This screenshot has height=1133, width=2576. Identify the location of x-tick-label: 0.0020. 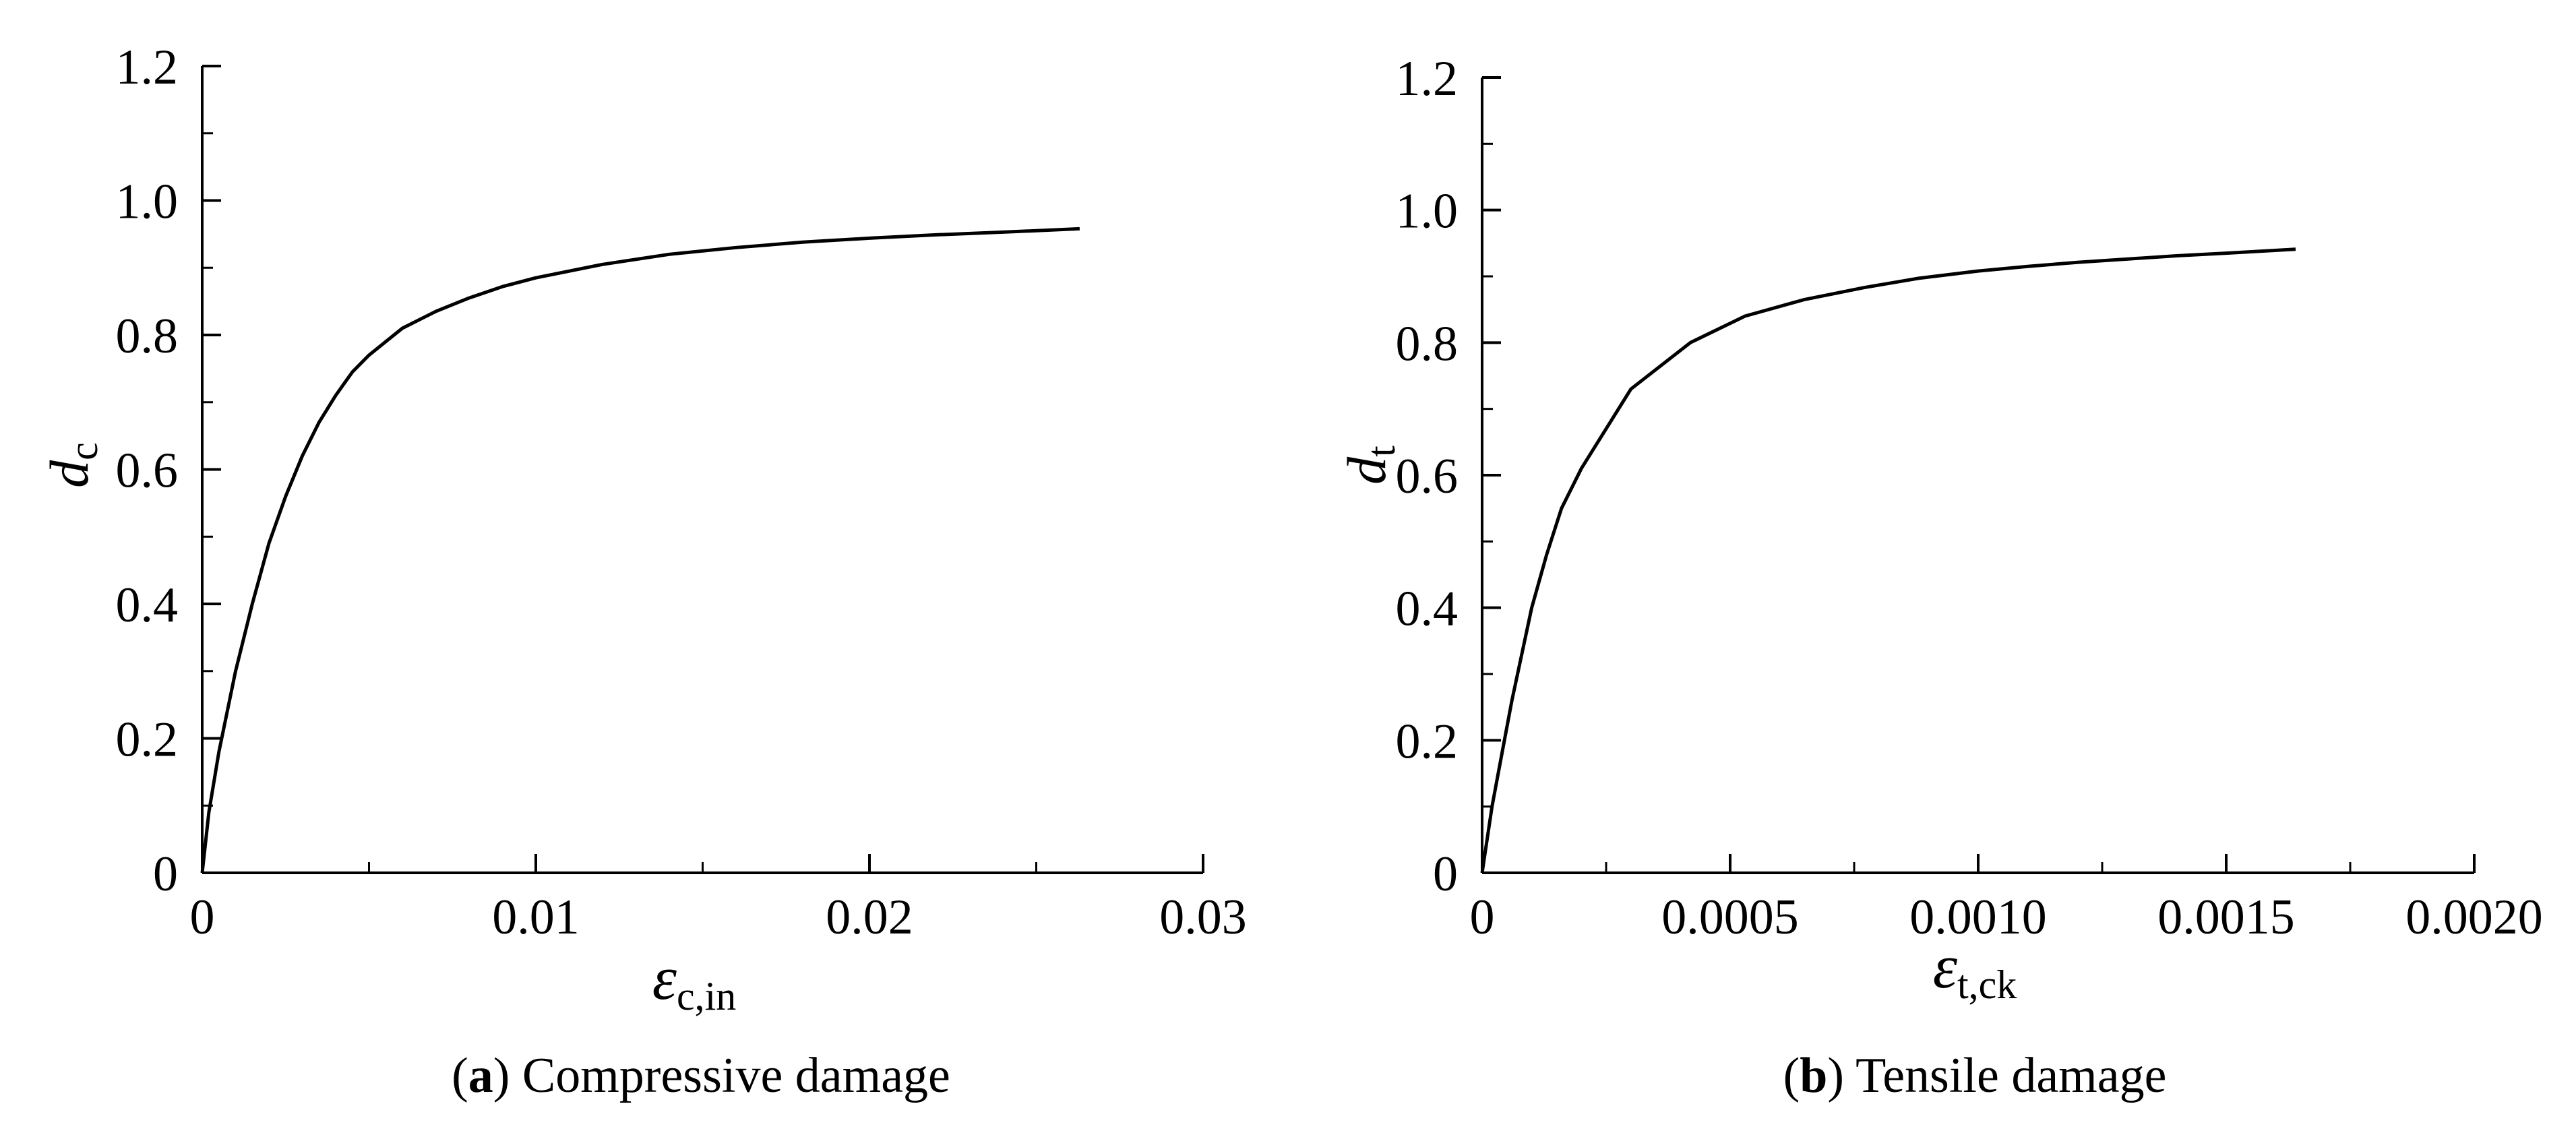
(2474, 918).